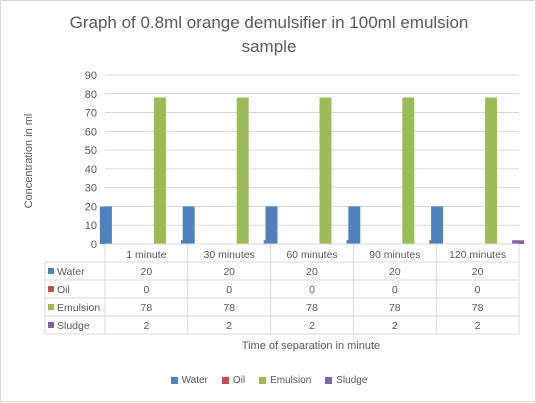 The height and width of the screenshot is (403, 536). I want to click on x-tick-label: 30 minutes, so click(229, 255).